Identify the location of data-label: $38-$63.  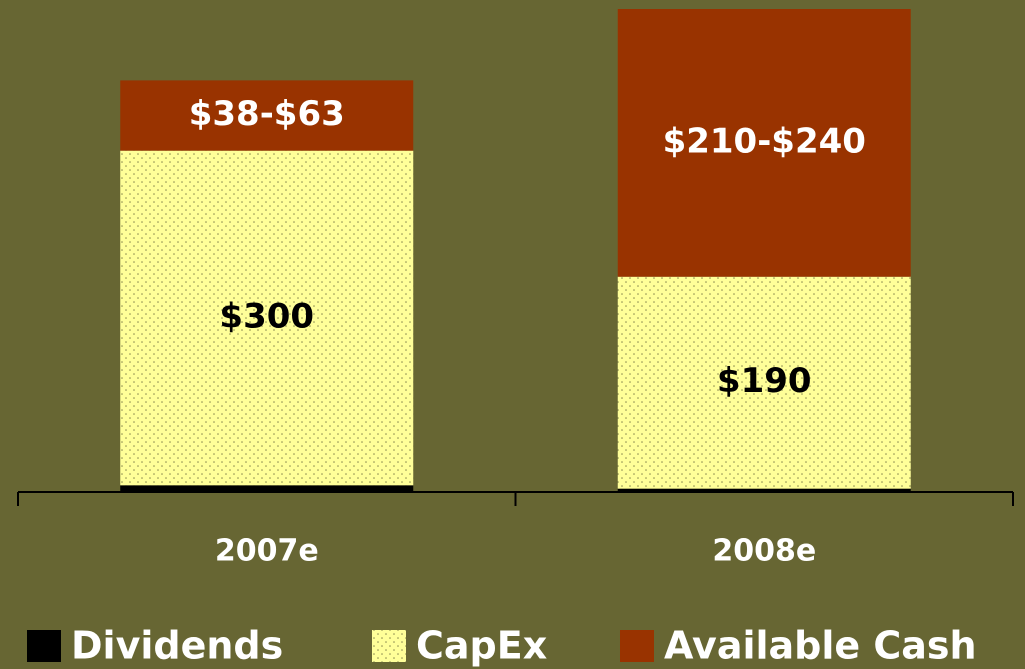
(267, 114).